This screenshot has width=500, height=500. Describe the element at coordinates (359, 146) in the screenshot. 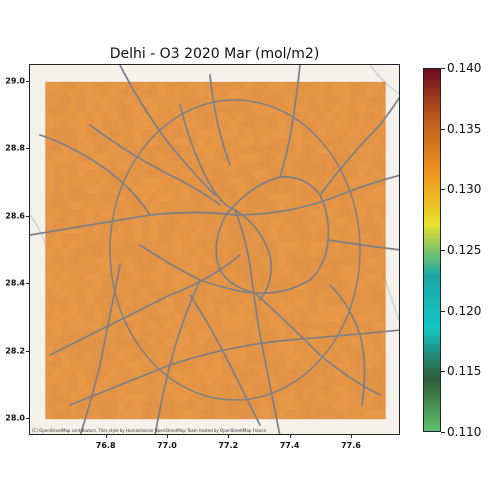

I see `road` at that location.